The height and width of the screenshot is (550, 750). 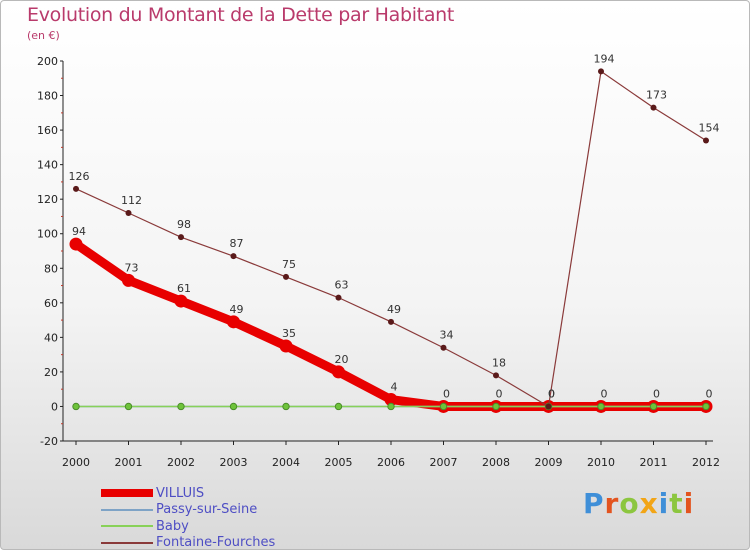 I want to click on data-label: 61, so click(x=184, y=288).